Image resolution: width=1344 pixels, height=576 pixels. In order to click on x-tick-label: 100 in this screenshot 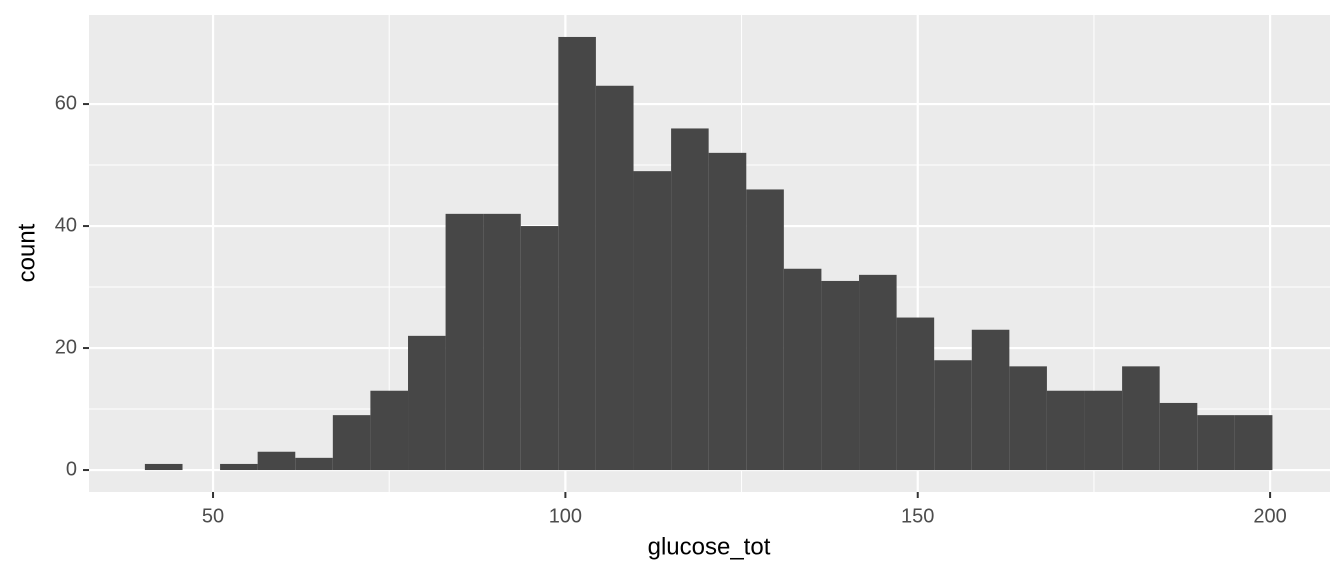, I will do `click(565, 516)`.